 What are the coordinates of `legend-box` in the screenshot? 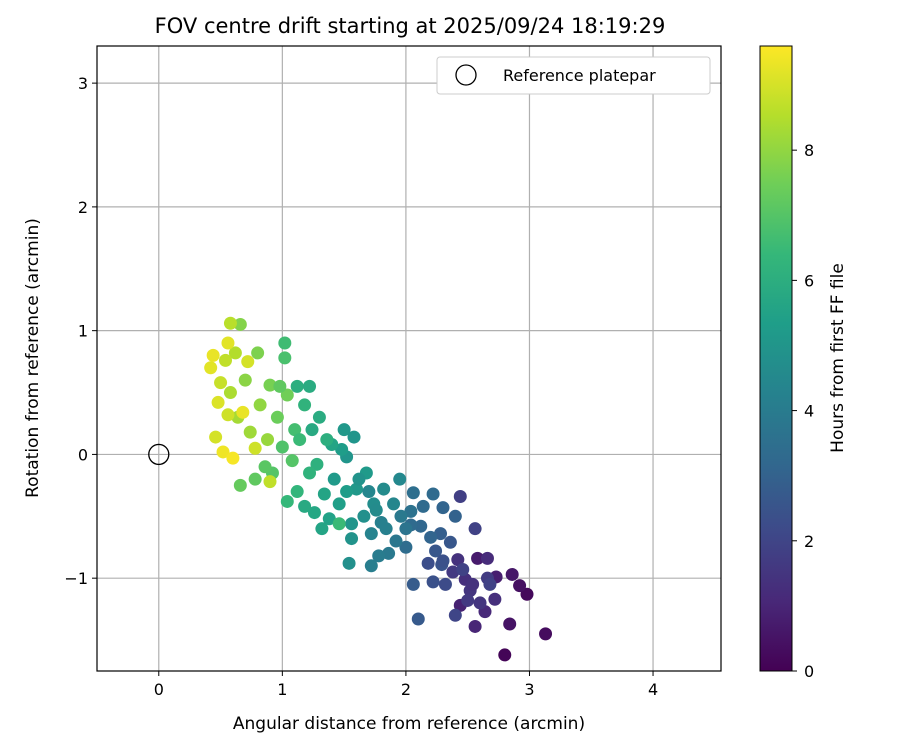 It's located at (573, 75).